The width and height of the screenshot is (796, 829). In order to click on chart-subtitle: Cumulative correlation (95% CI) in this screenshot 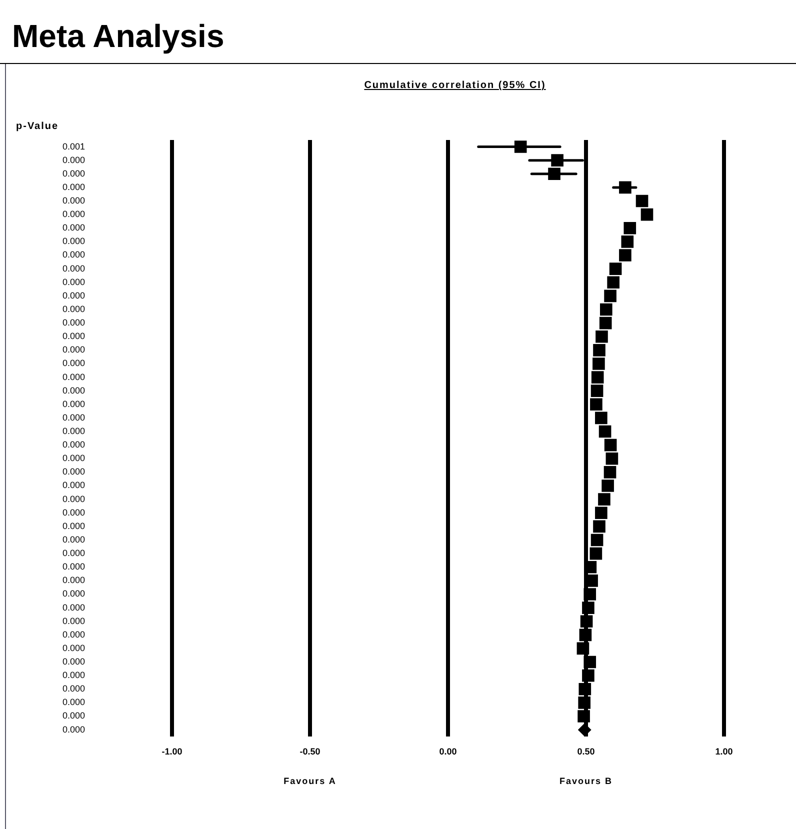, I will do `click(455, 85)`.